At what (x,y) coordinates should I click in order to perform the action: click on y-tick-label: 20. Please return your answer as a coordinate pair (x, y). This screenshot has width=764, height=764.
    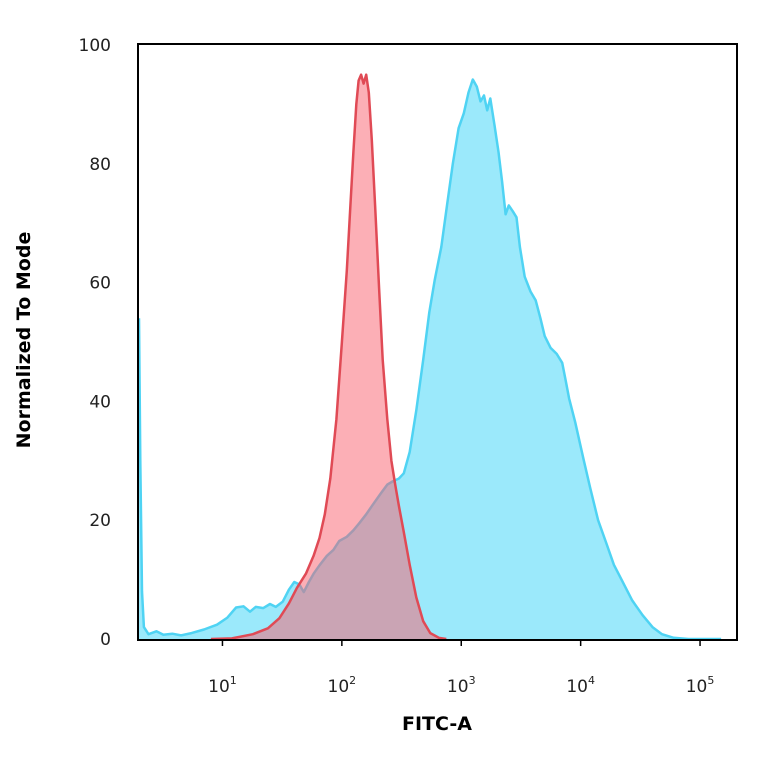
    Looking at the image, I should click on (100, 521).